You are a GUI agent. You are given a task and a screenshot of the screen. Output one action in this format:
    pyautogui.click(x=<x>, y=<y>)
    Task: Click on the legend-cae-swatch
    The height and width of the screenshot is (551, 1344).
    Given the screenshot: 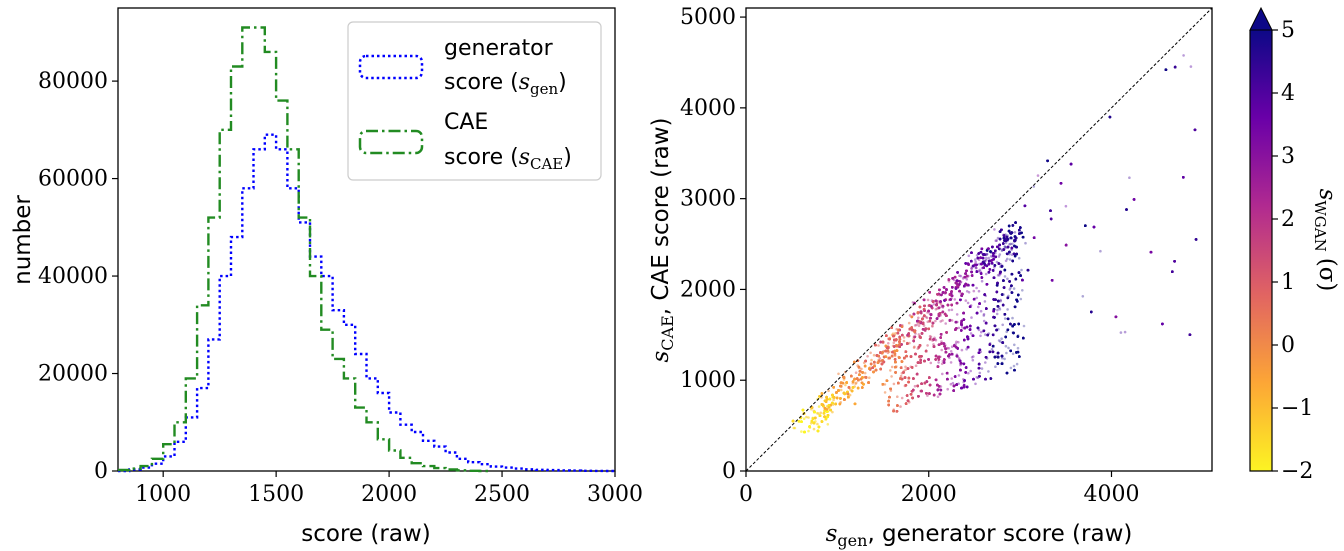 What is the action you would take?
    pyautogui.click(x=391, y=142)
    